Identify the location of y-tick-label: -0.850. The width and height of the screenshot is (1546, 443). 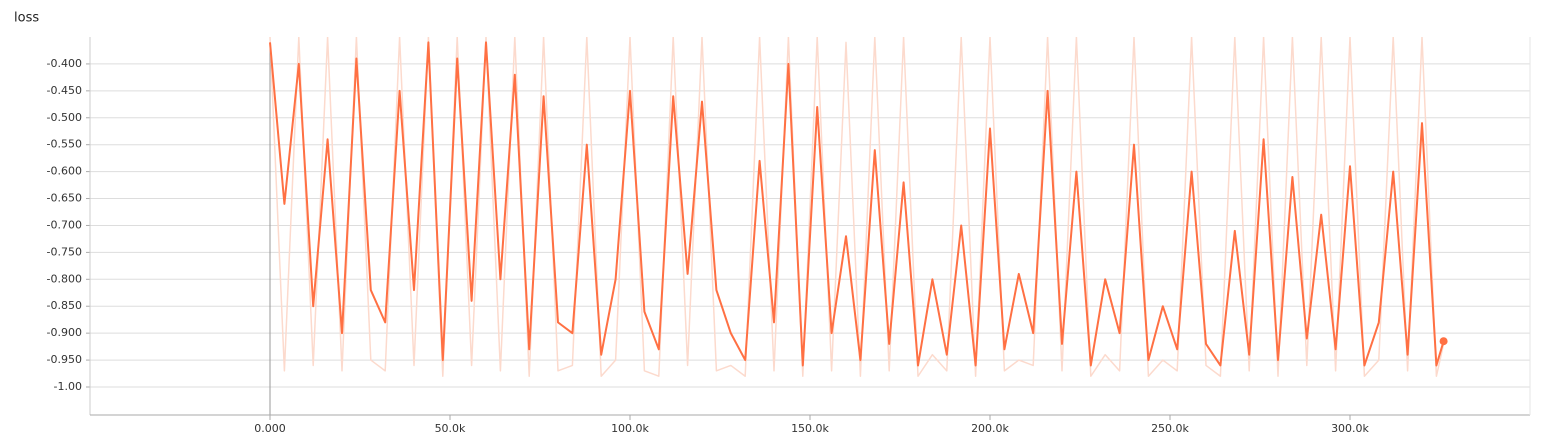
(64, 305).